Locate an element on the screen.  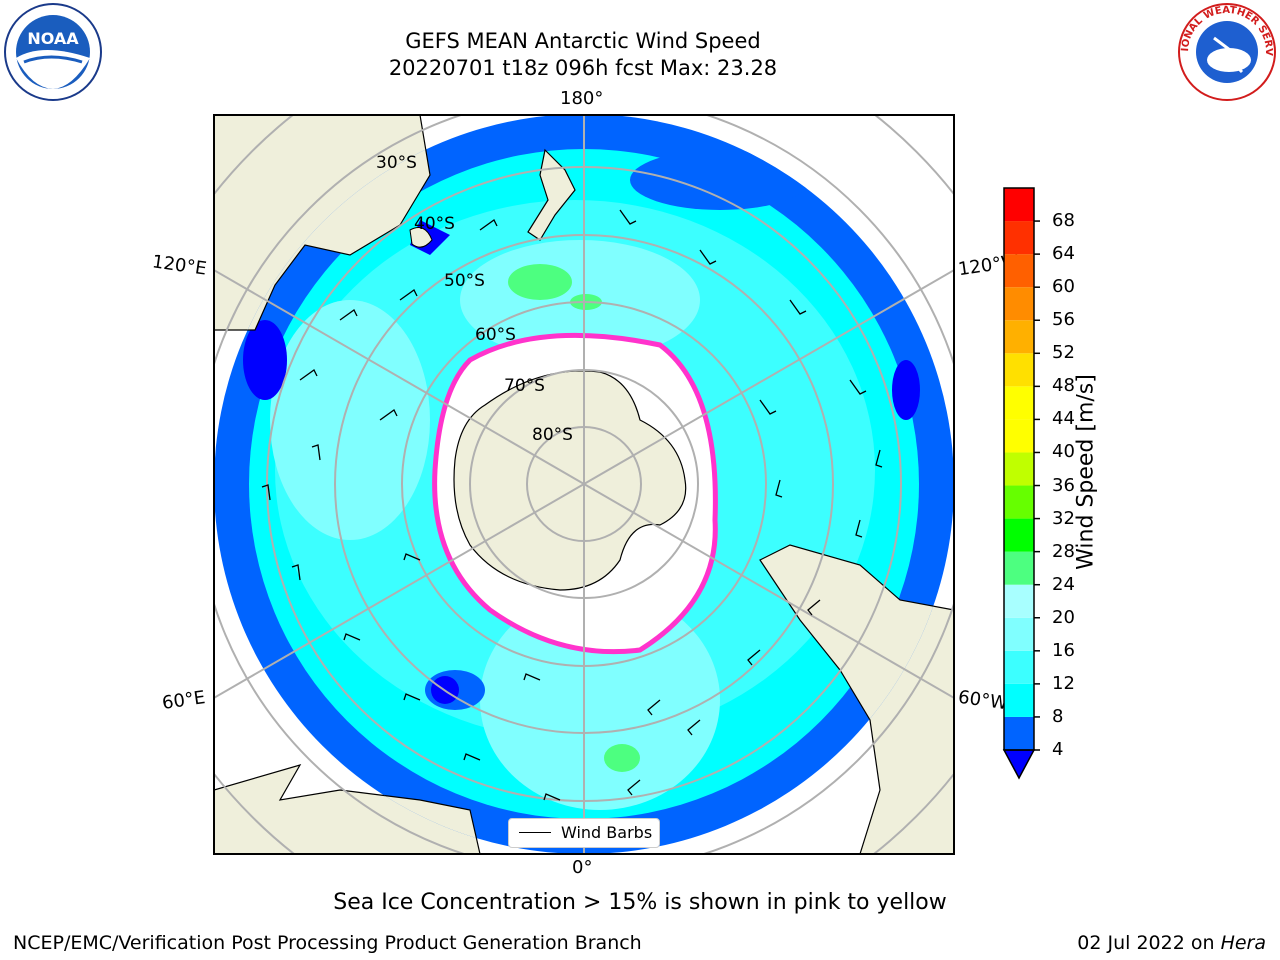
colorbar is located at coordinates (1021, 483).